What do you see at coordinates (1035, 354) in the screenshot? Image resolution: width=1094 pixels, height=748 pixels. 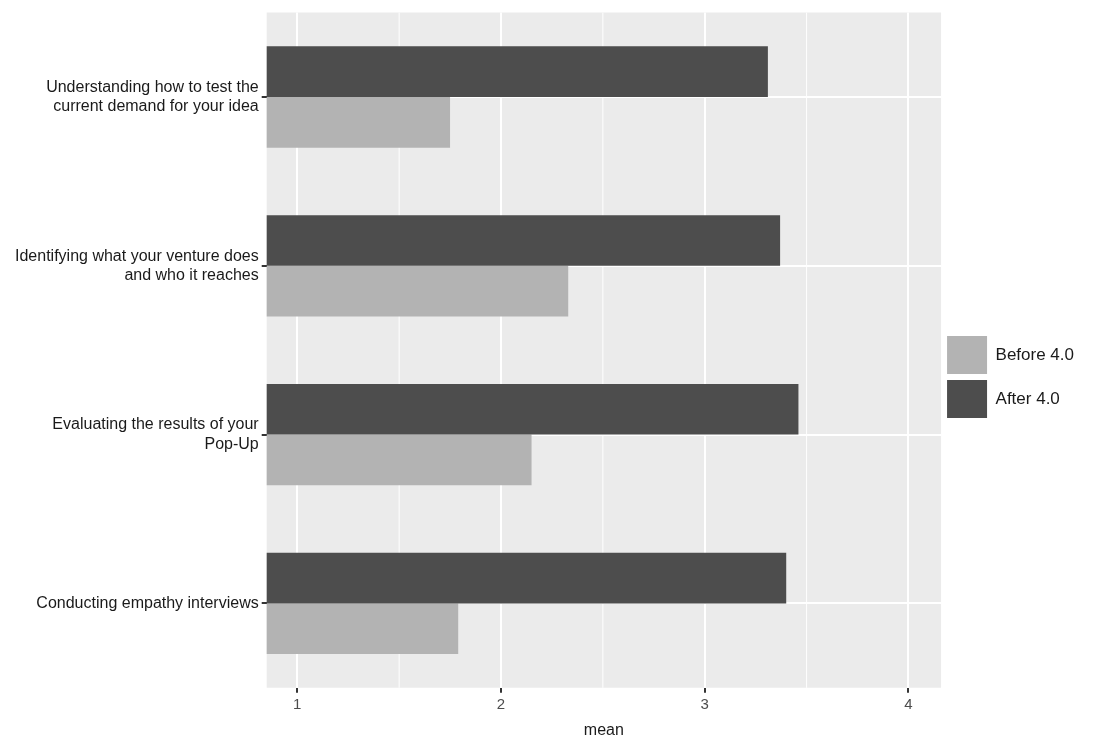 I see `legend-label: Before 4.0` at bounding box center [1035, 354].